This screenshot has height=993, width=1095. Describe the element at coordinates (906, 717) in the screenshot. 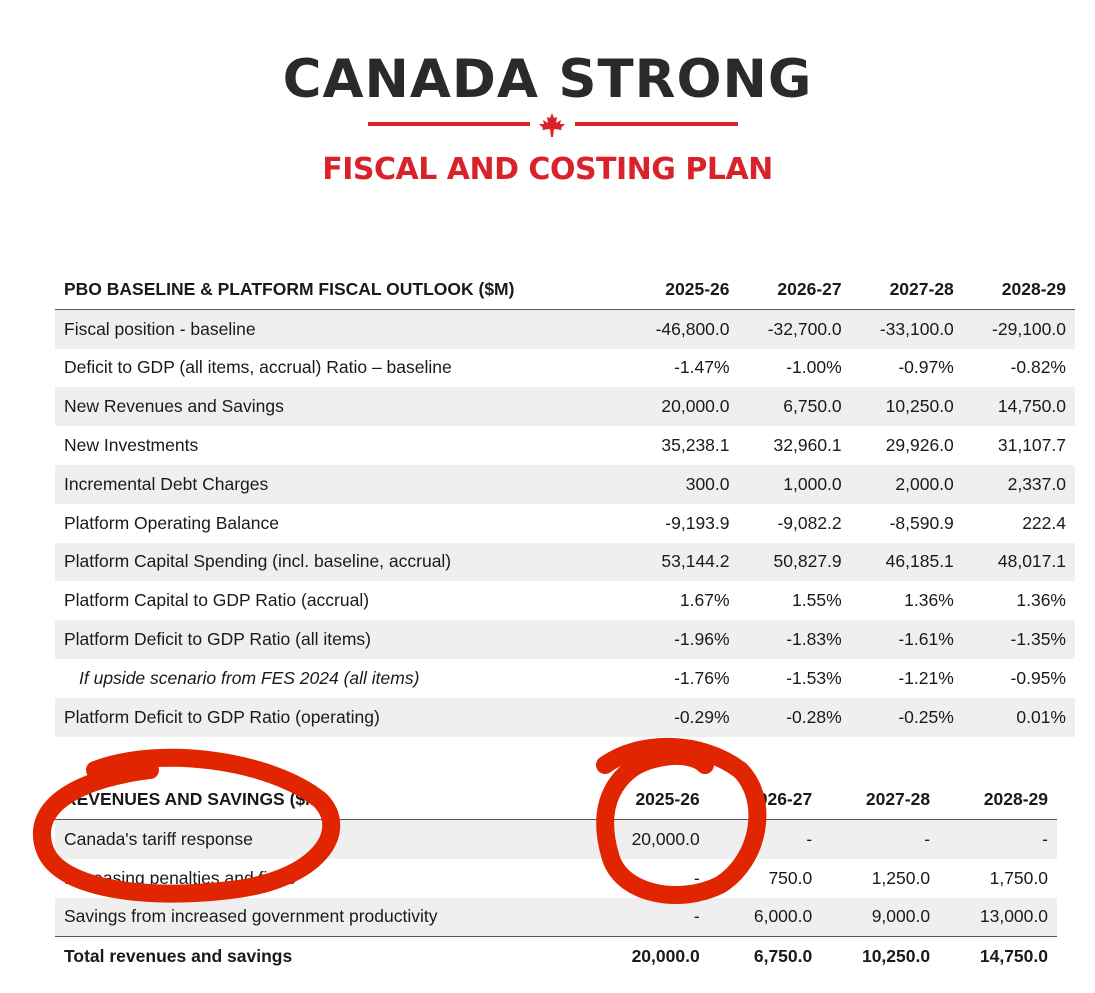

I see `cell: -0.25%` at that location.